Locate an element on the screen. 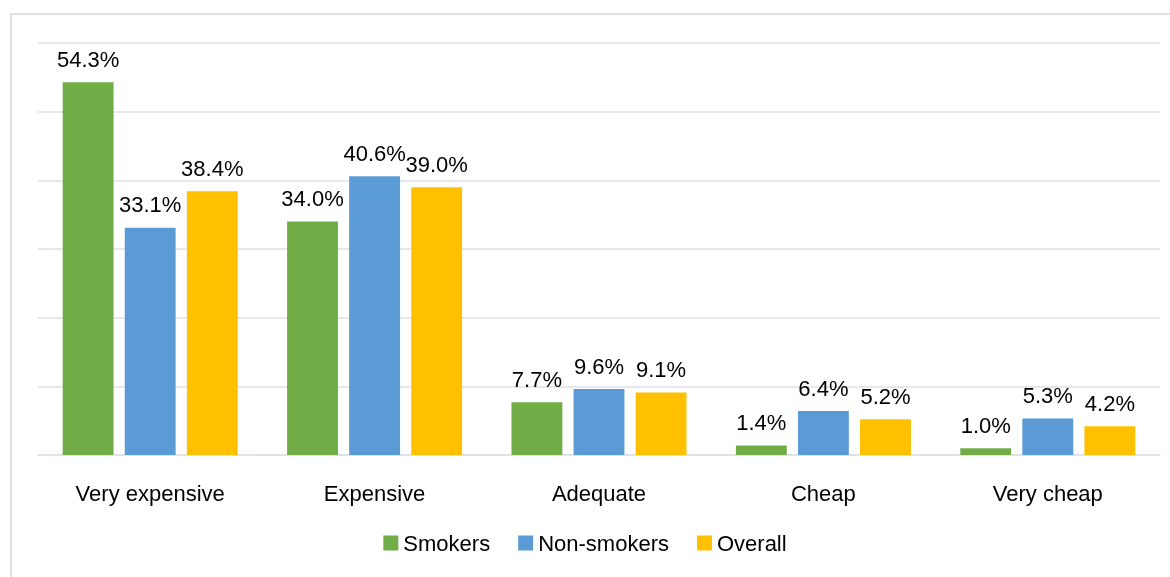  data-label: 7.7% is located at coordinates (536, 379).